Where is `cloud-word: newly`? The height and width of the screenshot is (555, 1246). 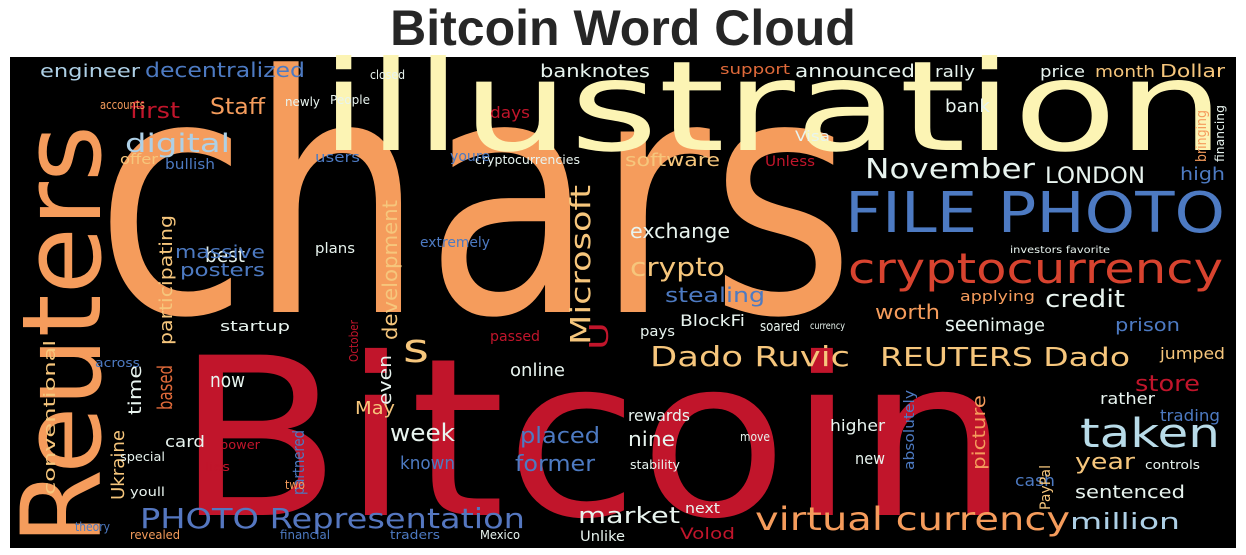
cloud-word: newly is located at coordinates (302, 102).